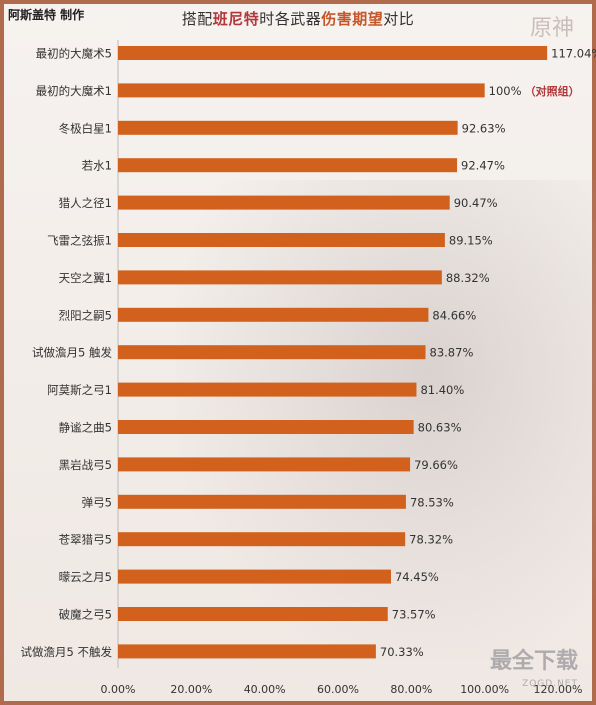 This screenshot has width=596, height=705. What do you see at coordinates (552, 91) in the screenshot?
I see `annotation-label: （对照组）` at bounding box center [552, 91].